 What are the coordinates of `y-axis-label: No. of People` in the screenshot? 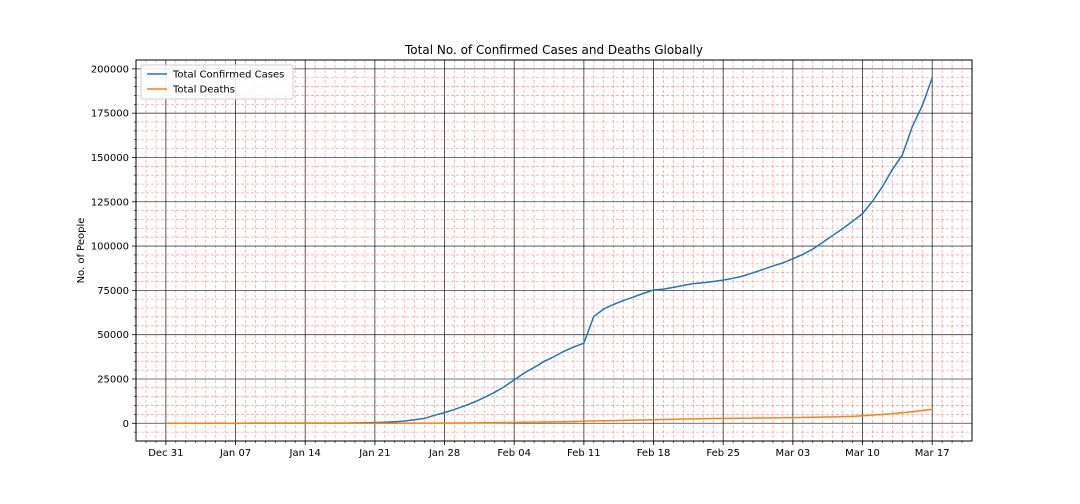 It's located at (81, 251).